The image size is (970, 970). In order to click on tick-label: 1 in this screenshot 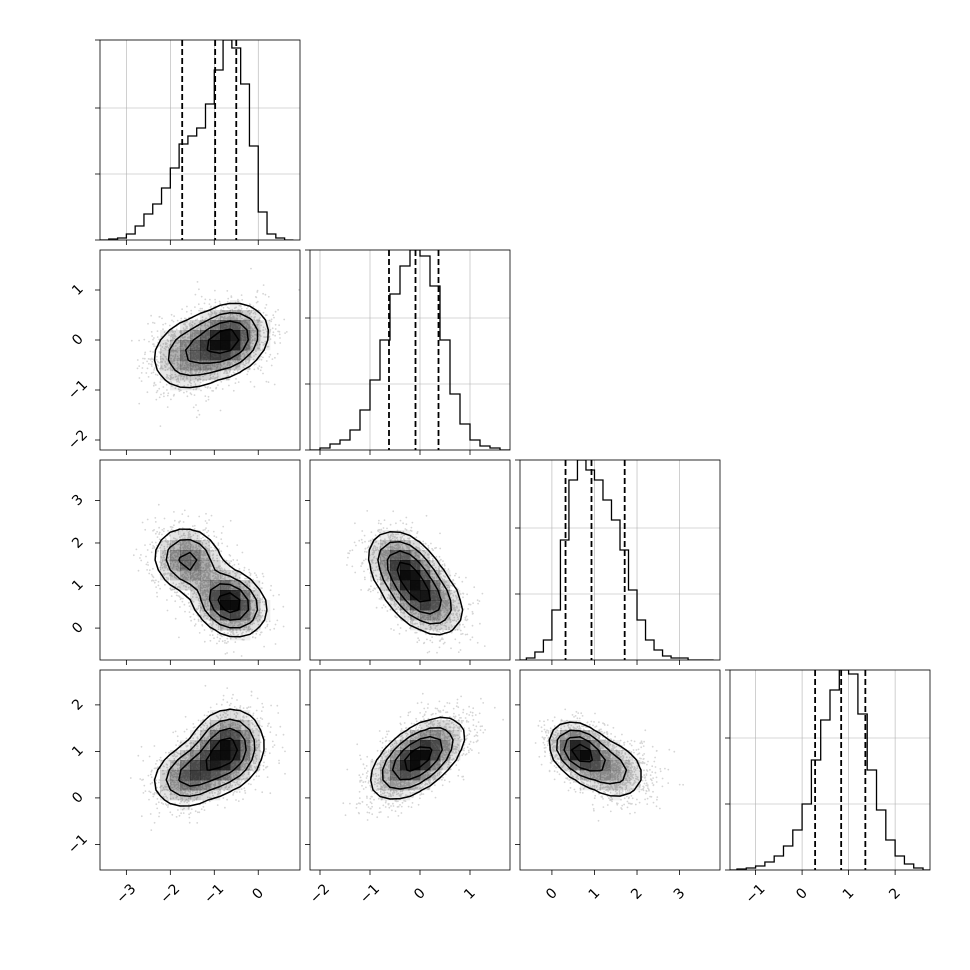, I will do `click(595, 894)`.